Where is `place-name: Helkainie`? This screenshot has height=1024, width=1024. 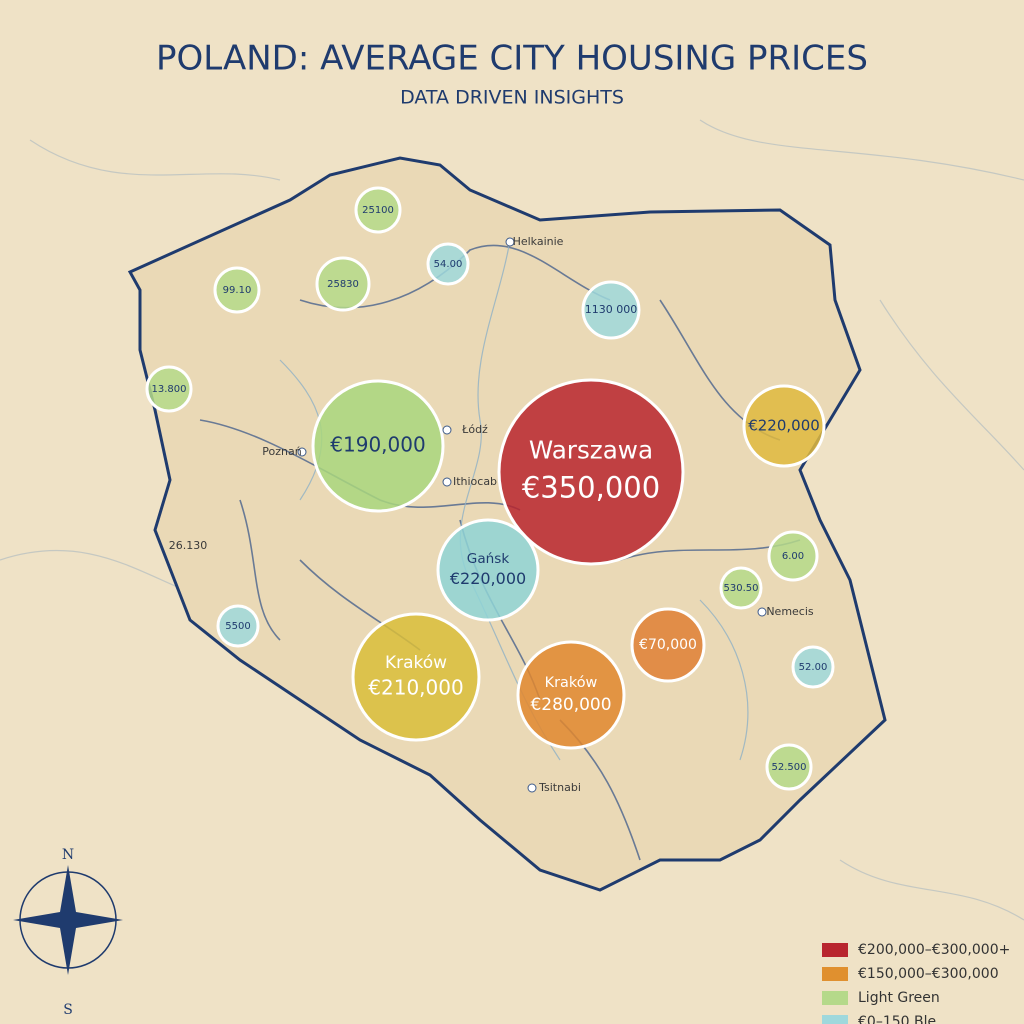
place-name: Helkainie is located at coordinates (538, 241).